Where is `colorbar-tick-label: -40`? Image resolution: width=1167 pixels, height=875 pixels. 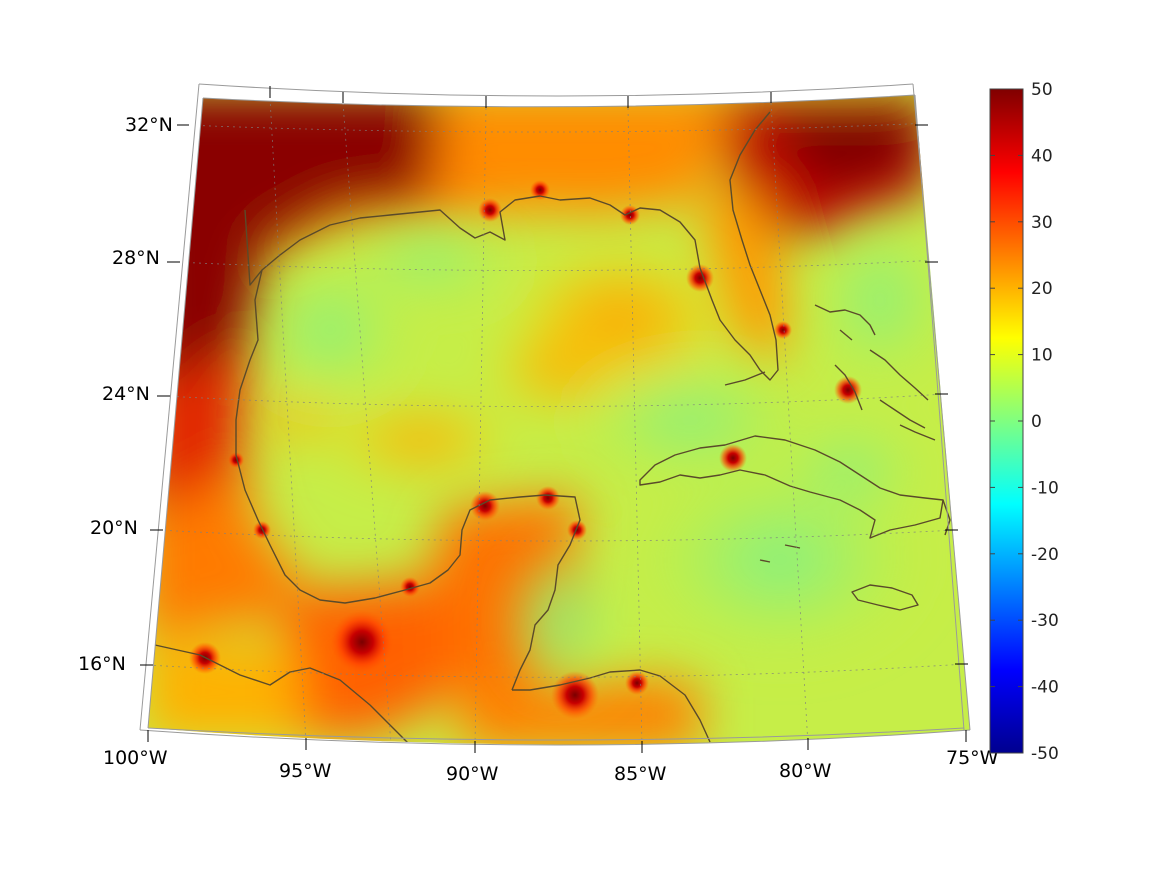 colorbar-tick-label: -40 is located at coordinates (1045, 688).